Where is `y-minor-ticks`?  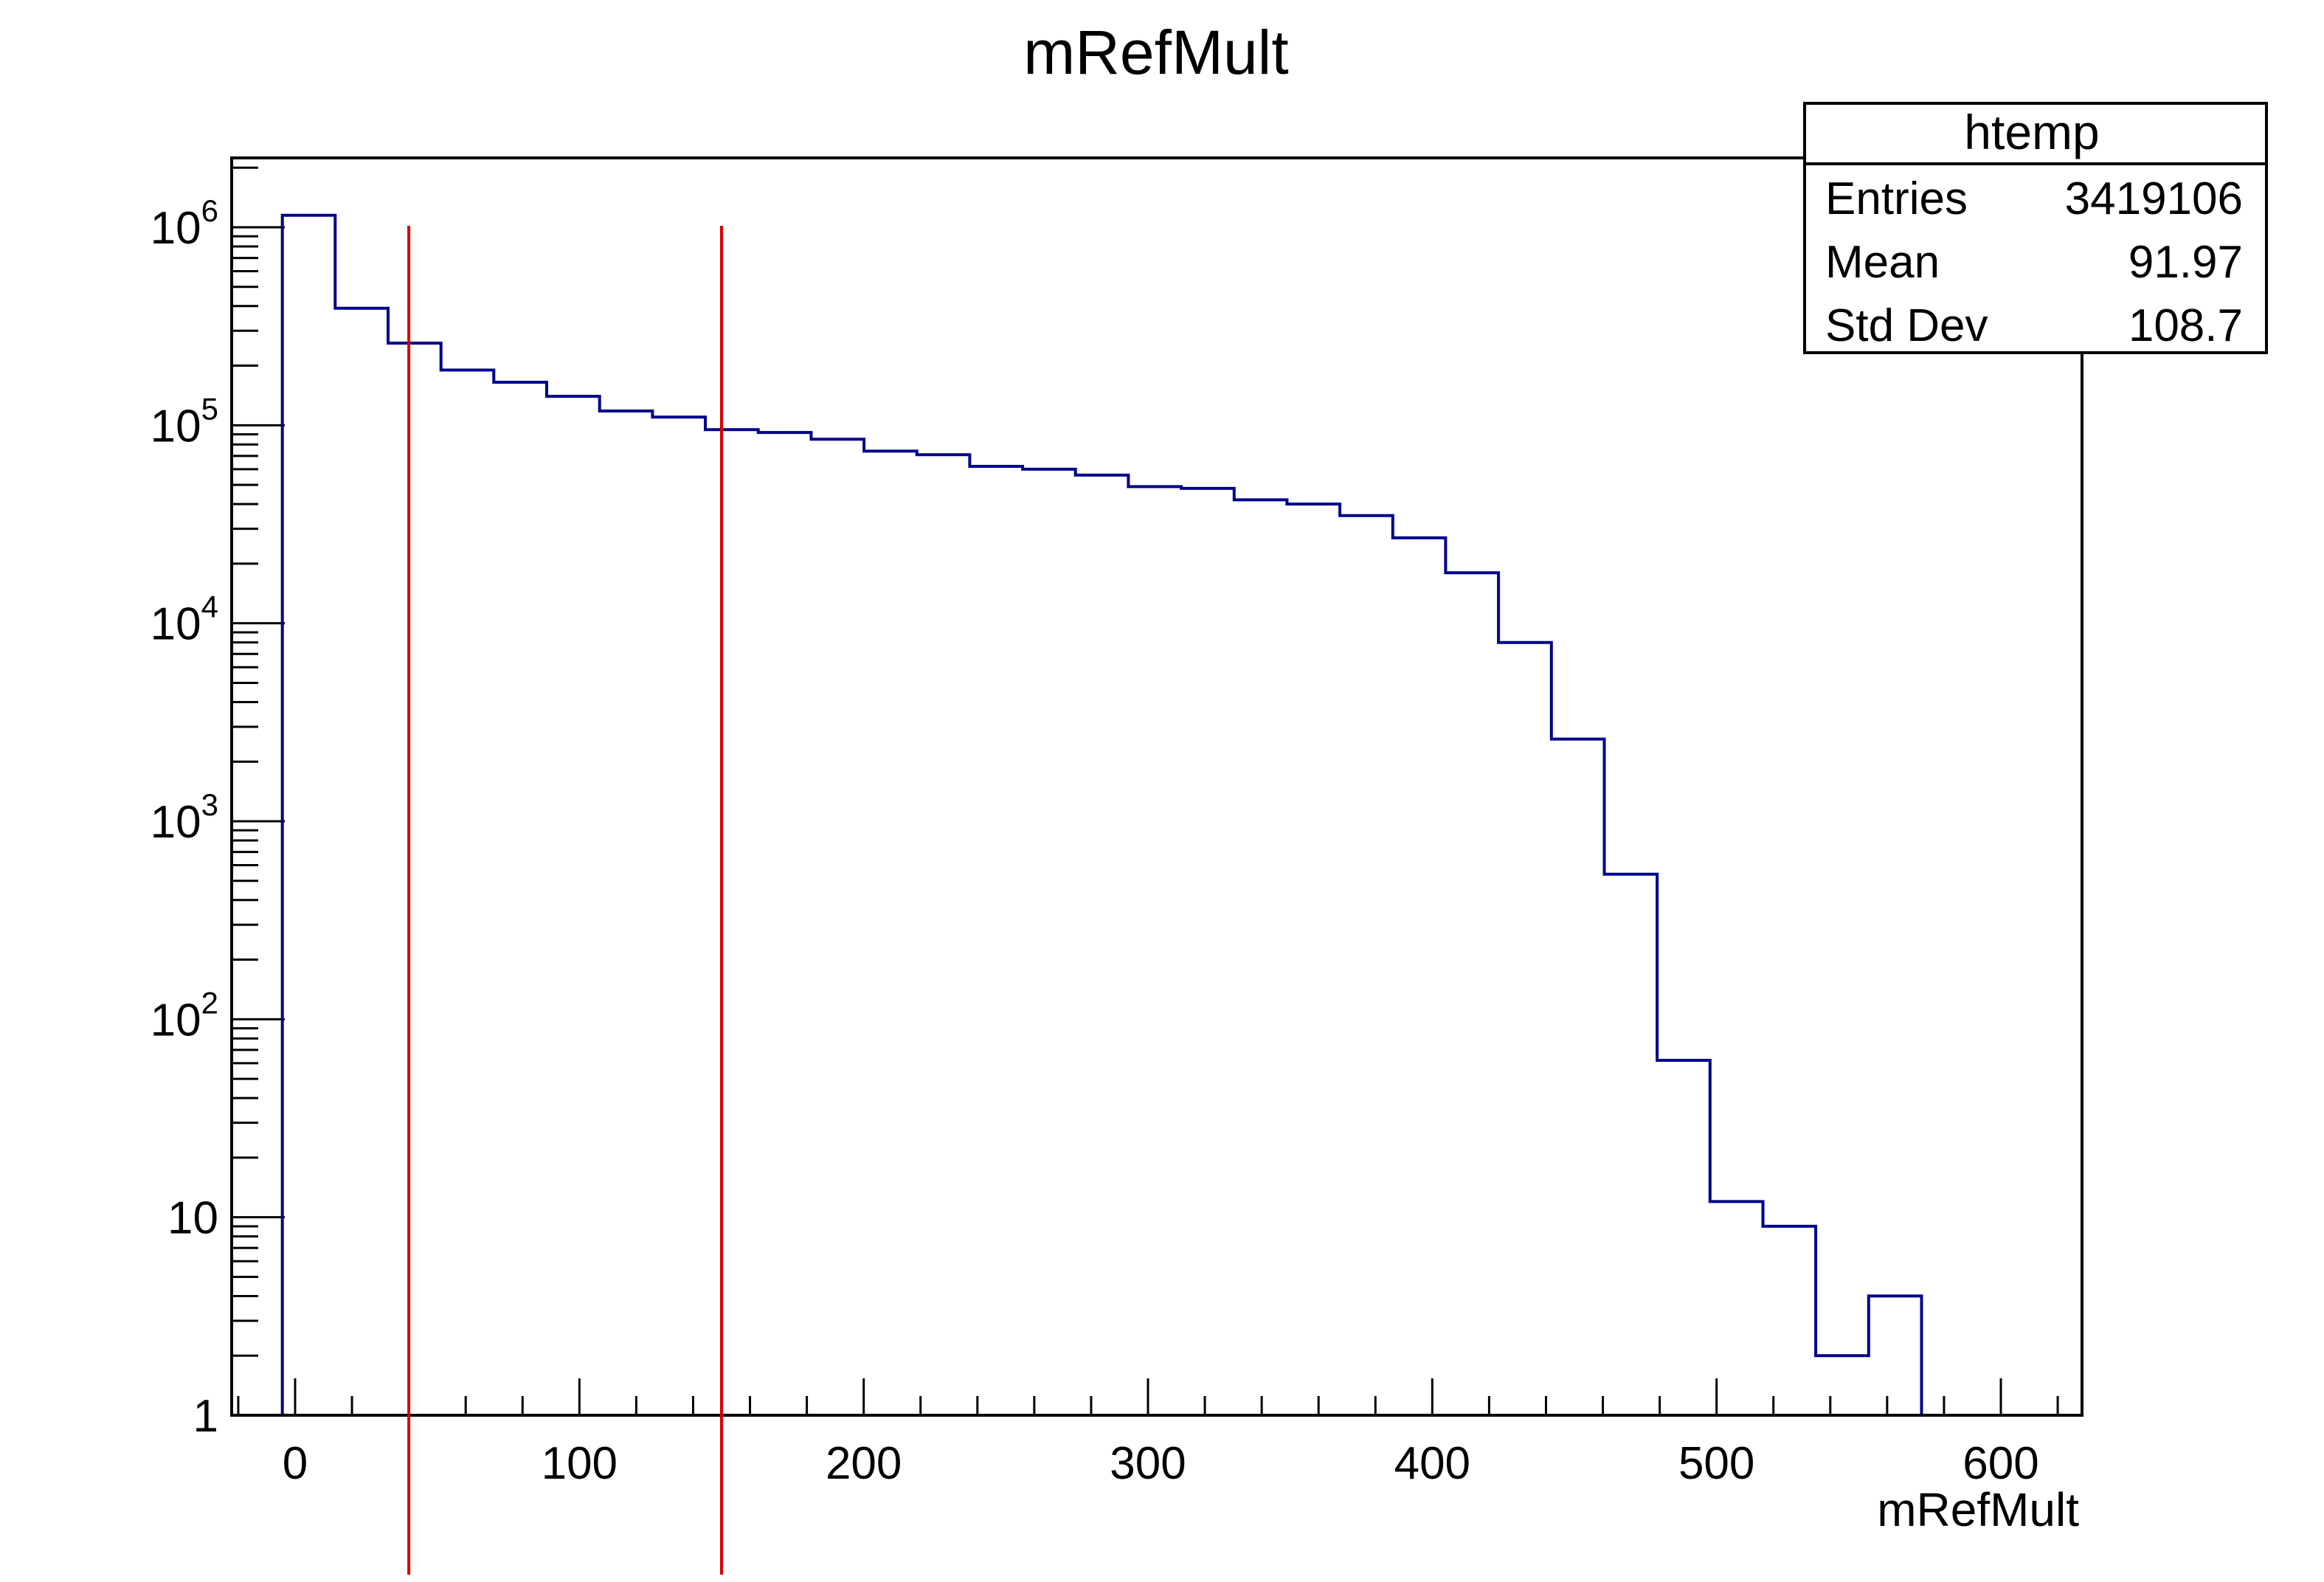
y-minor-ticks is located at coordinates (245, 762).